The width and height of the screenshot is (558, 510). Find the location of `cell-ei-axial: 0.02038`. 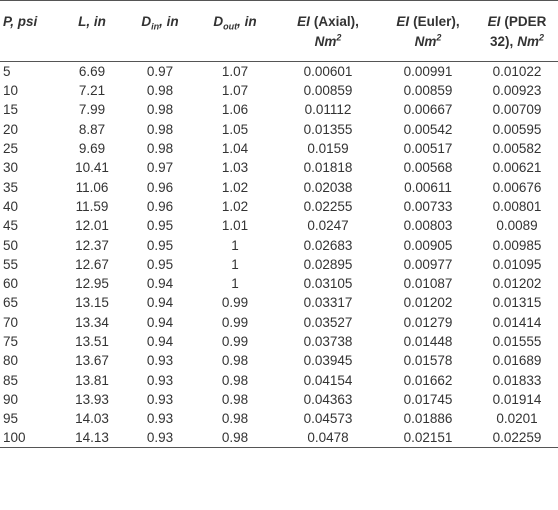

cell-ei-axial: 0.02038 is located at coordinates (328, 187).